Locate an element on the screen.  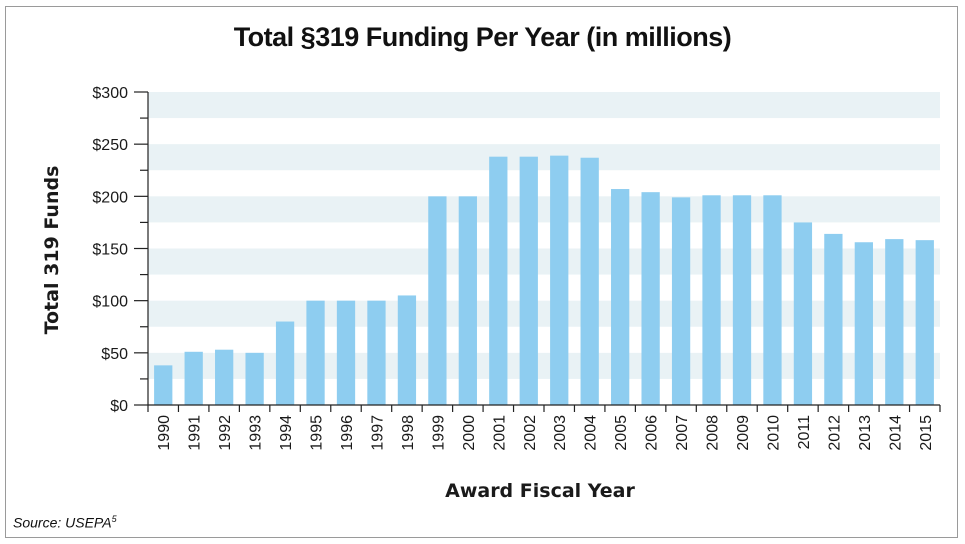
x-tick-label: 2004 is located at coordinates (591, 433).